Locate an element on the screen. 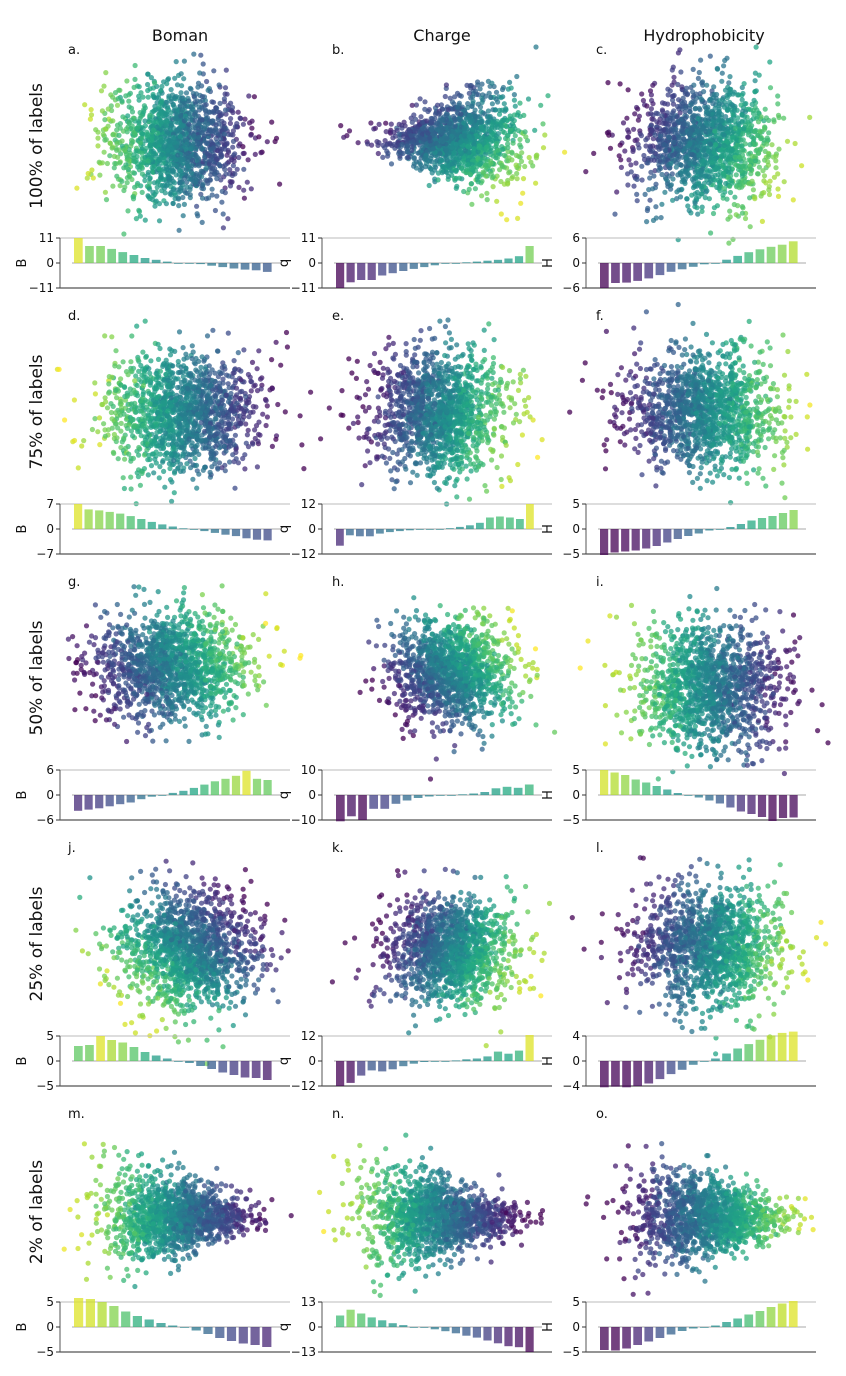  column-title-boman: Boman is located at coordinates (180, 35).